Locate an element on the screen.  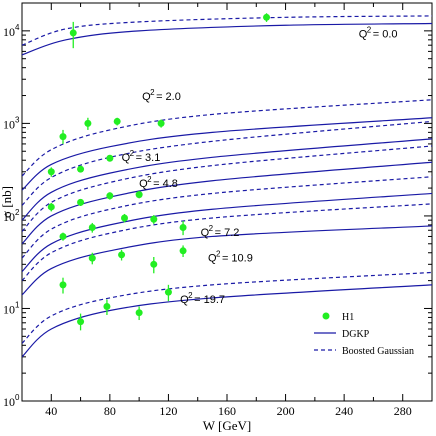
legend-marker-h1 is located at coordinates (326, 316).